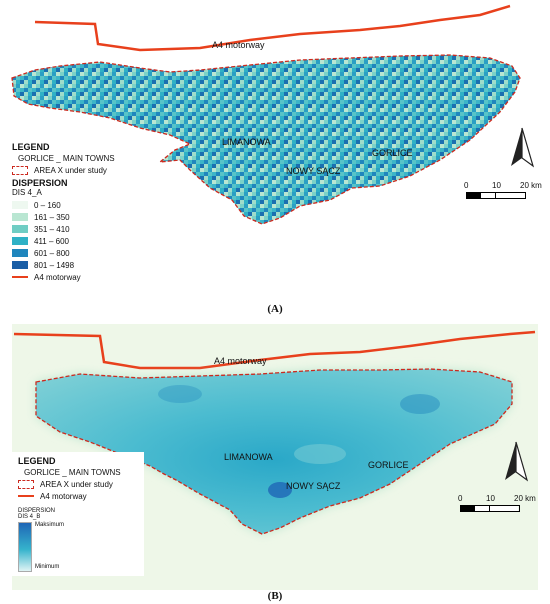  I want to click on caption-a: (A), so click(275, 309).